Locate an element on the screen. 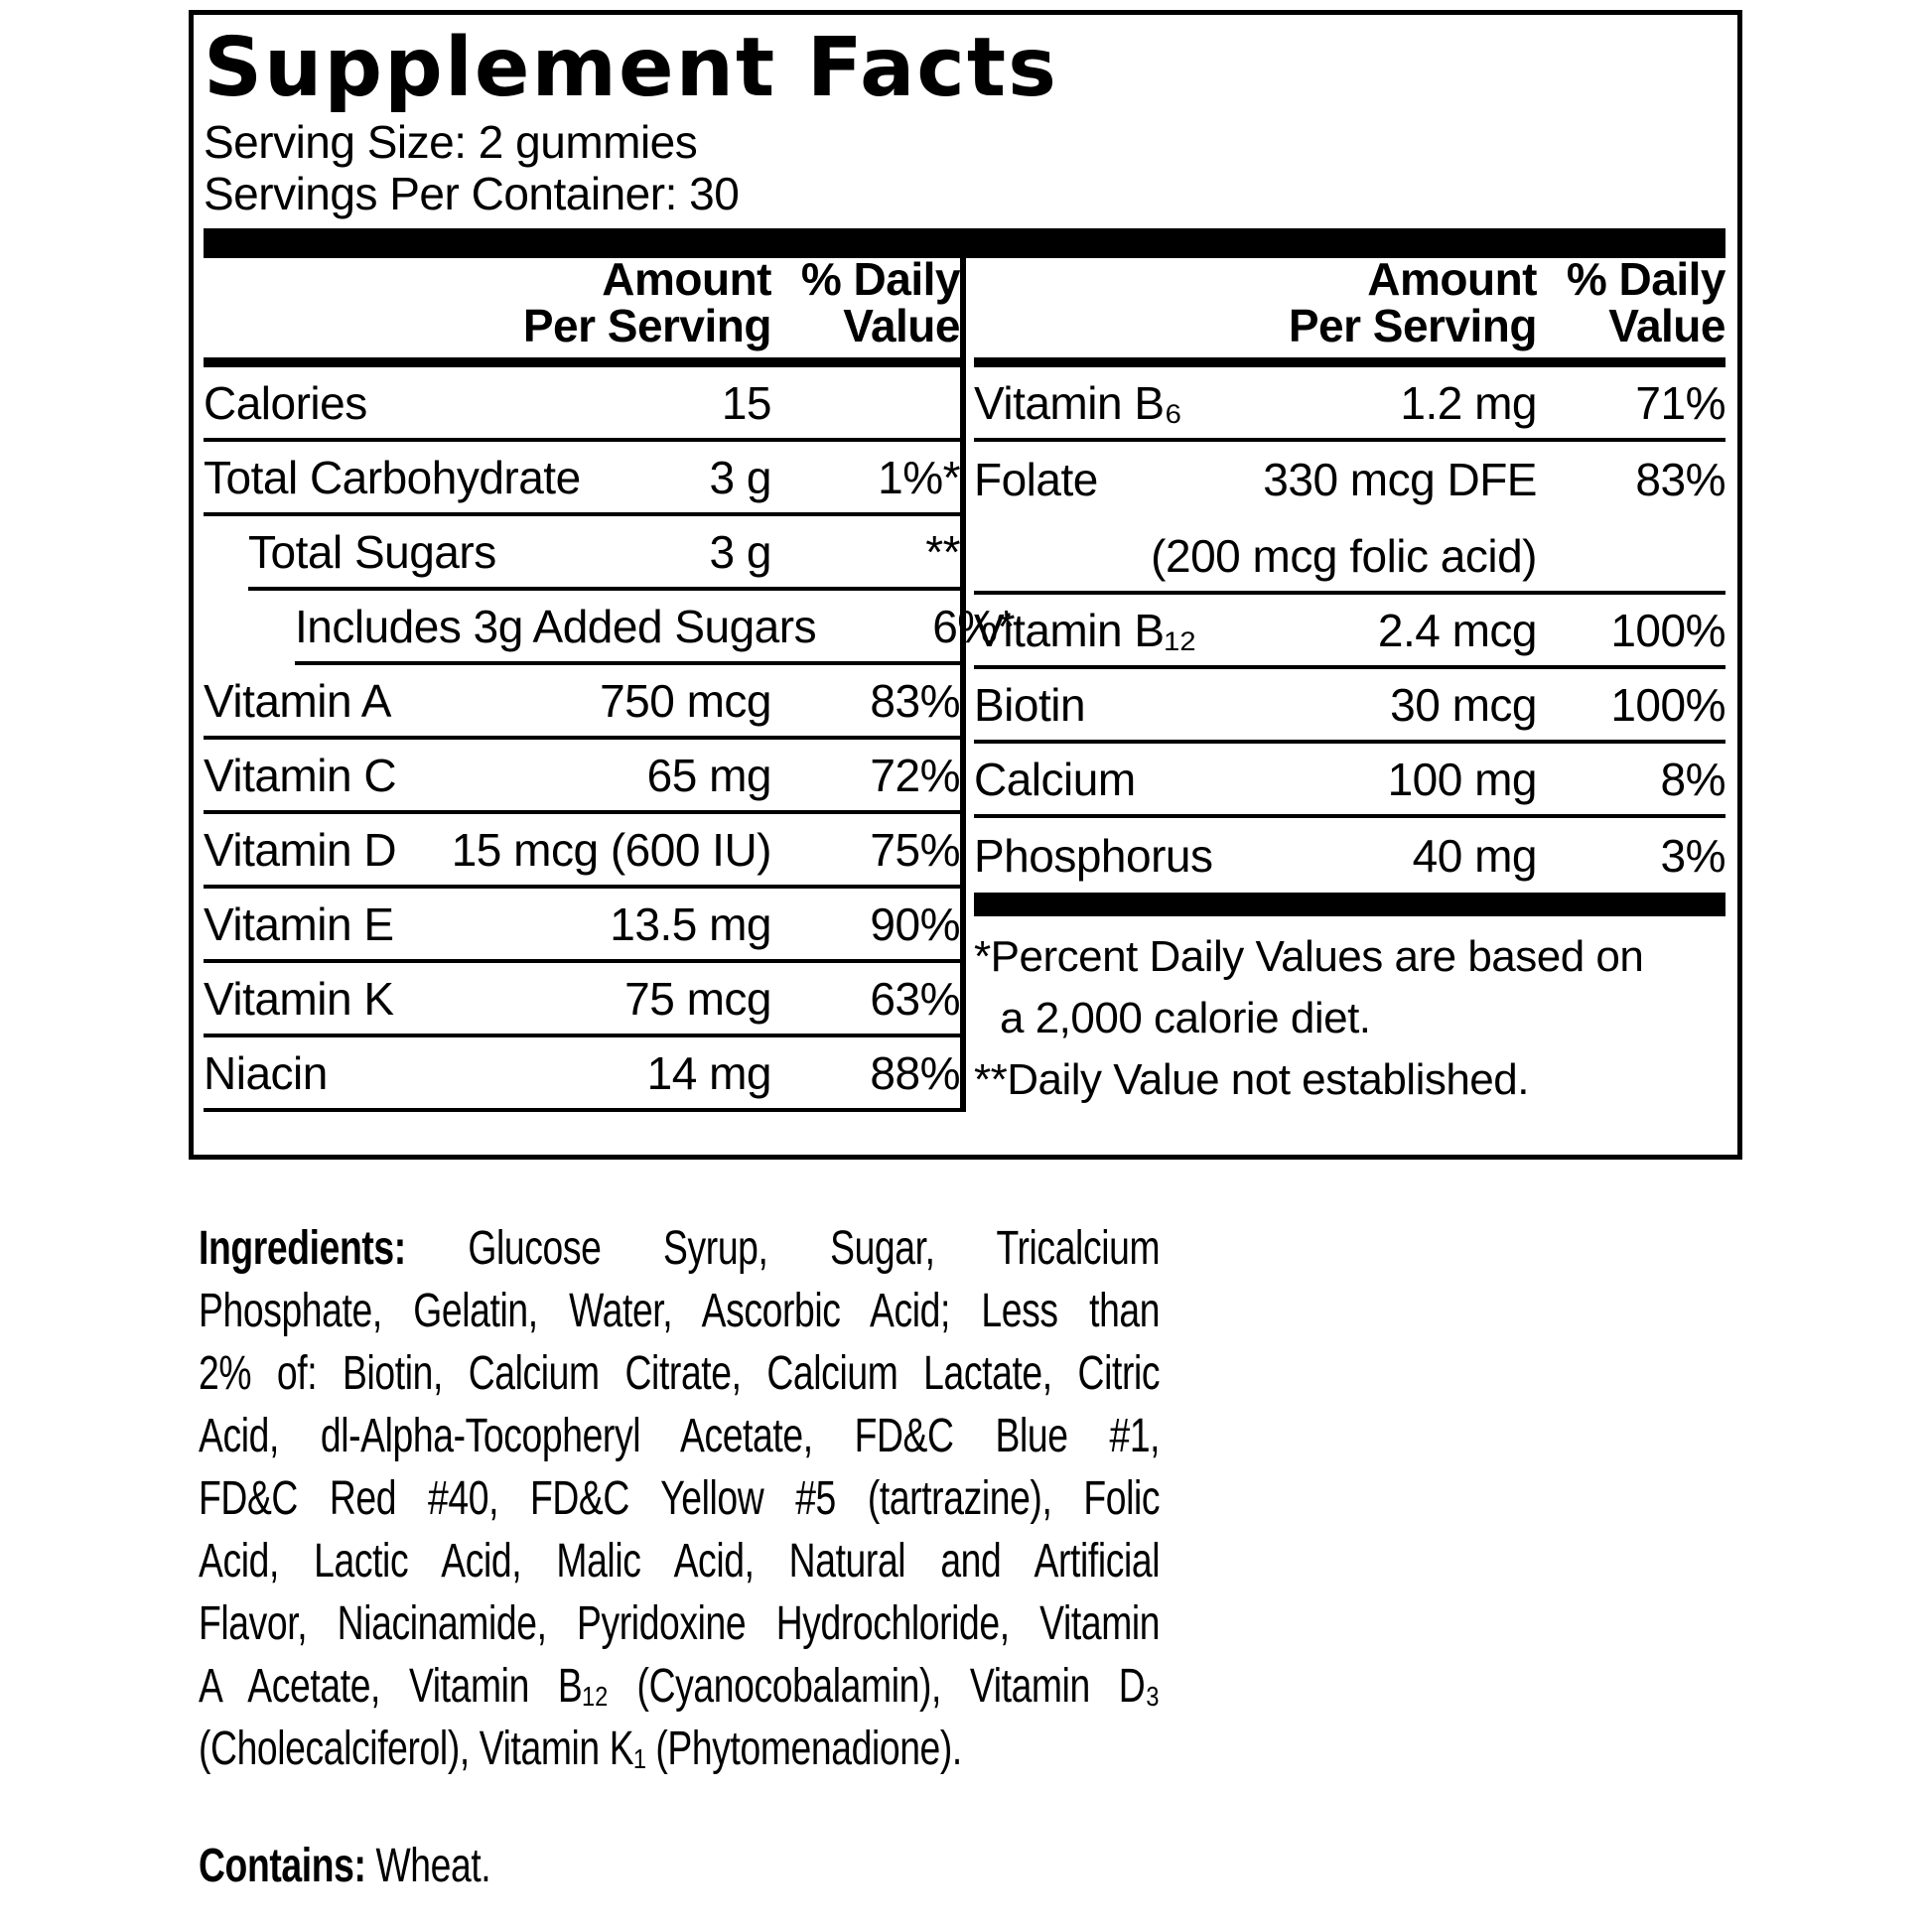 This screenshot has height=1932, width=1932. nutrient-label: Vitamin K is located at coordinates (299, 999).